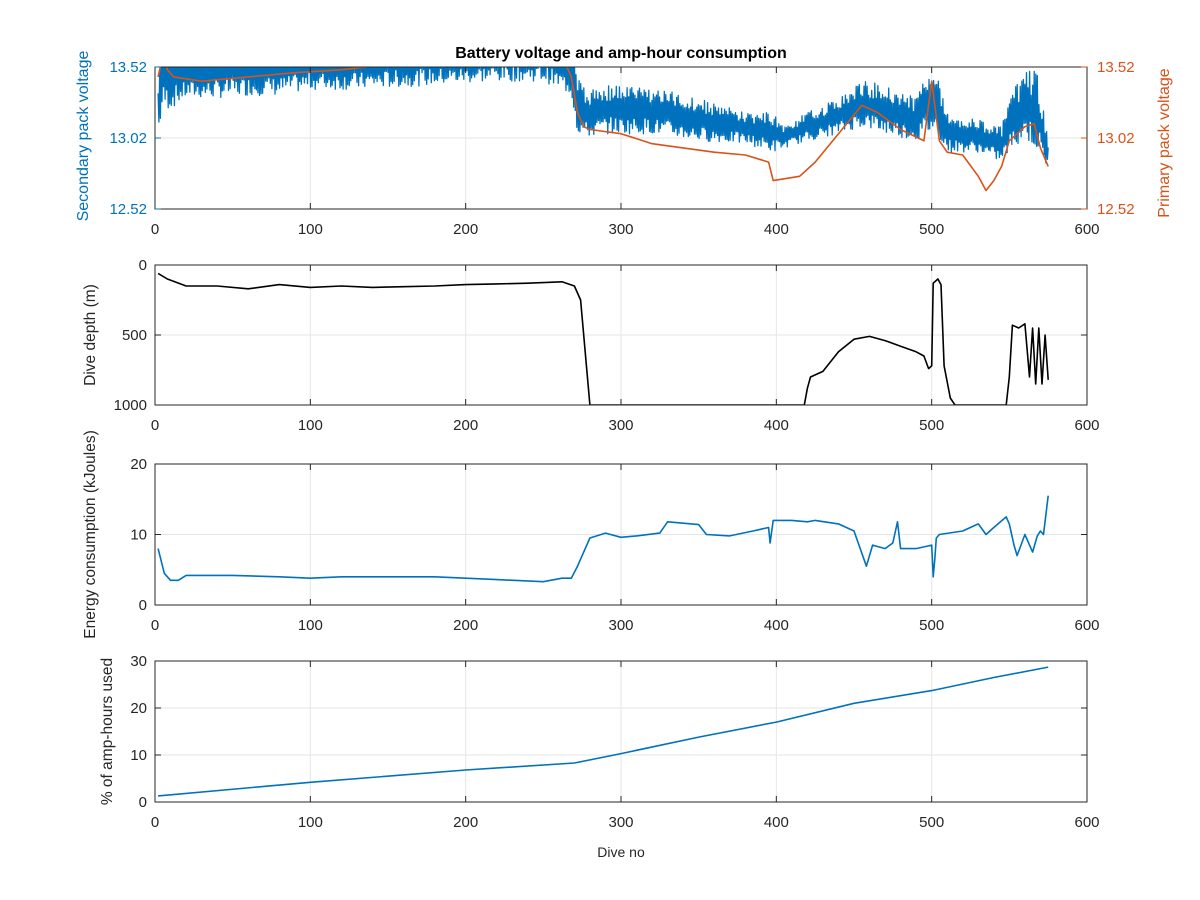 This screenshot has width=1200, height=900. I want to click on y-axis-label: Energy consumption (kJoules), so click(90, 534).